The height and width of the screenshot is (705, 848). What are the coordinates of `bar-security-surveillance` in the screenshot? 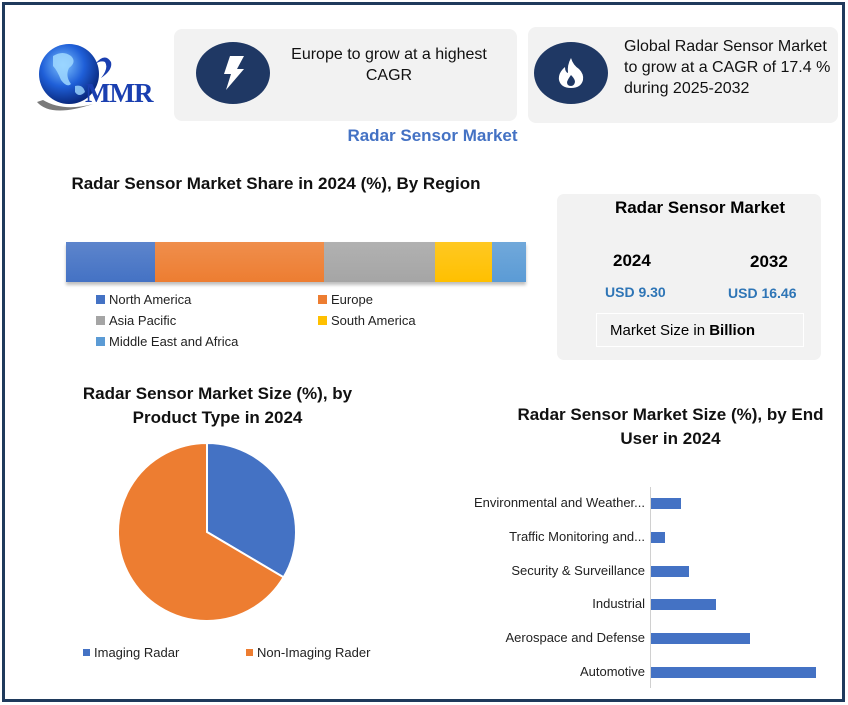 It's located at (670, 571).